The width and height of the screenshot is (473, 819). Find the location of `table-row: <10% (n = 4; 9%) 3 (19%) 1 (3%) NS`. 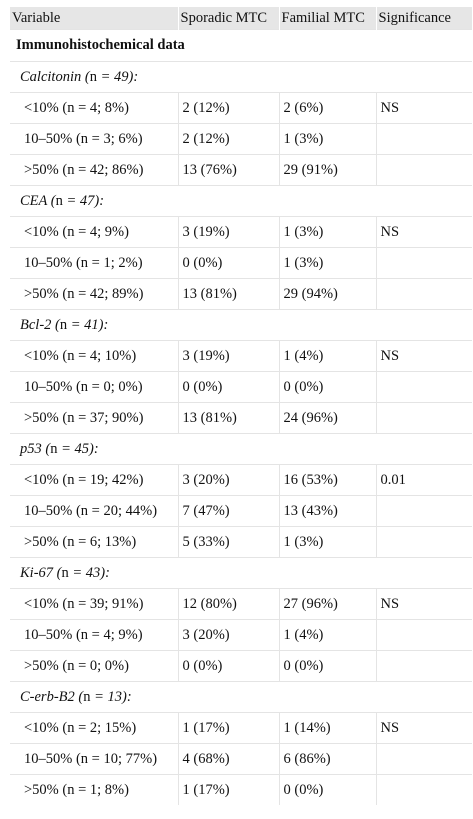

table-row: <10% (n = 4; 9%) 3 (19%) 1 (3%) NS is located at coordinates (241, 232).